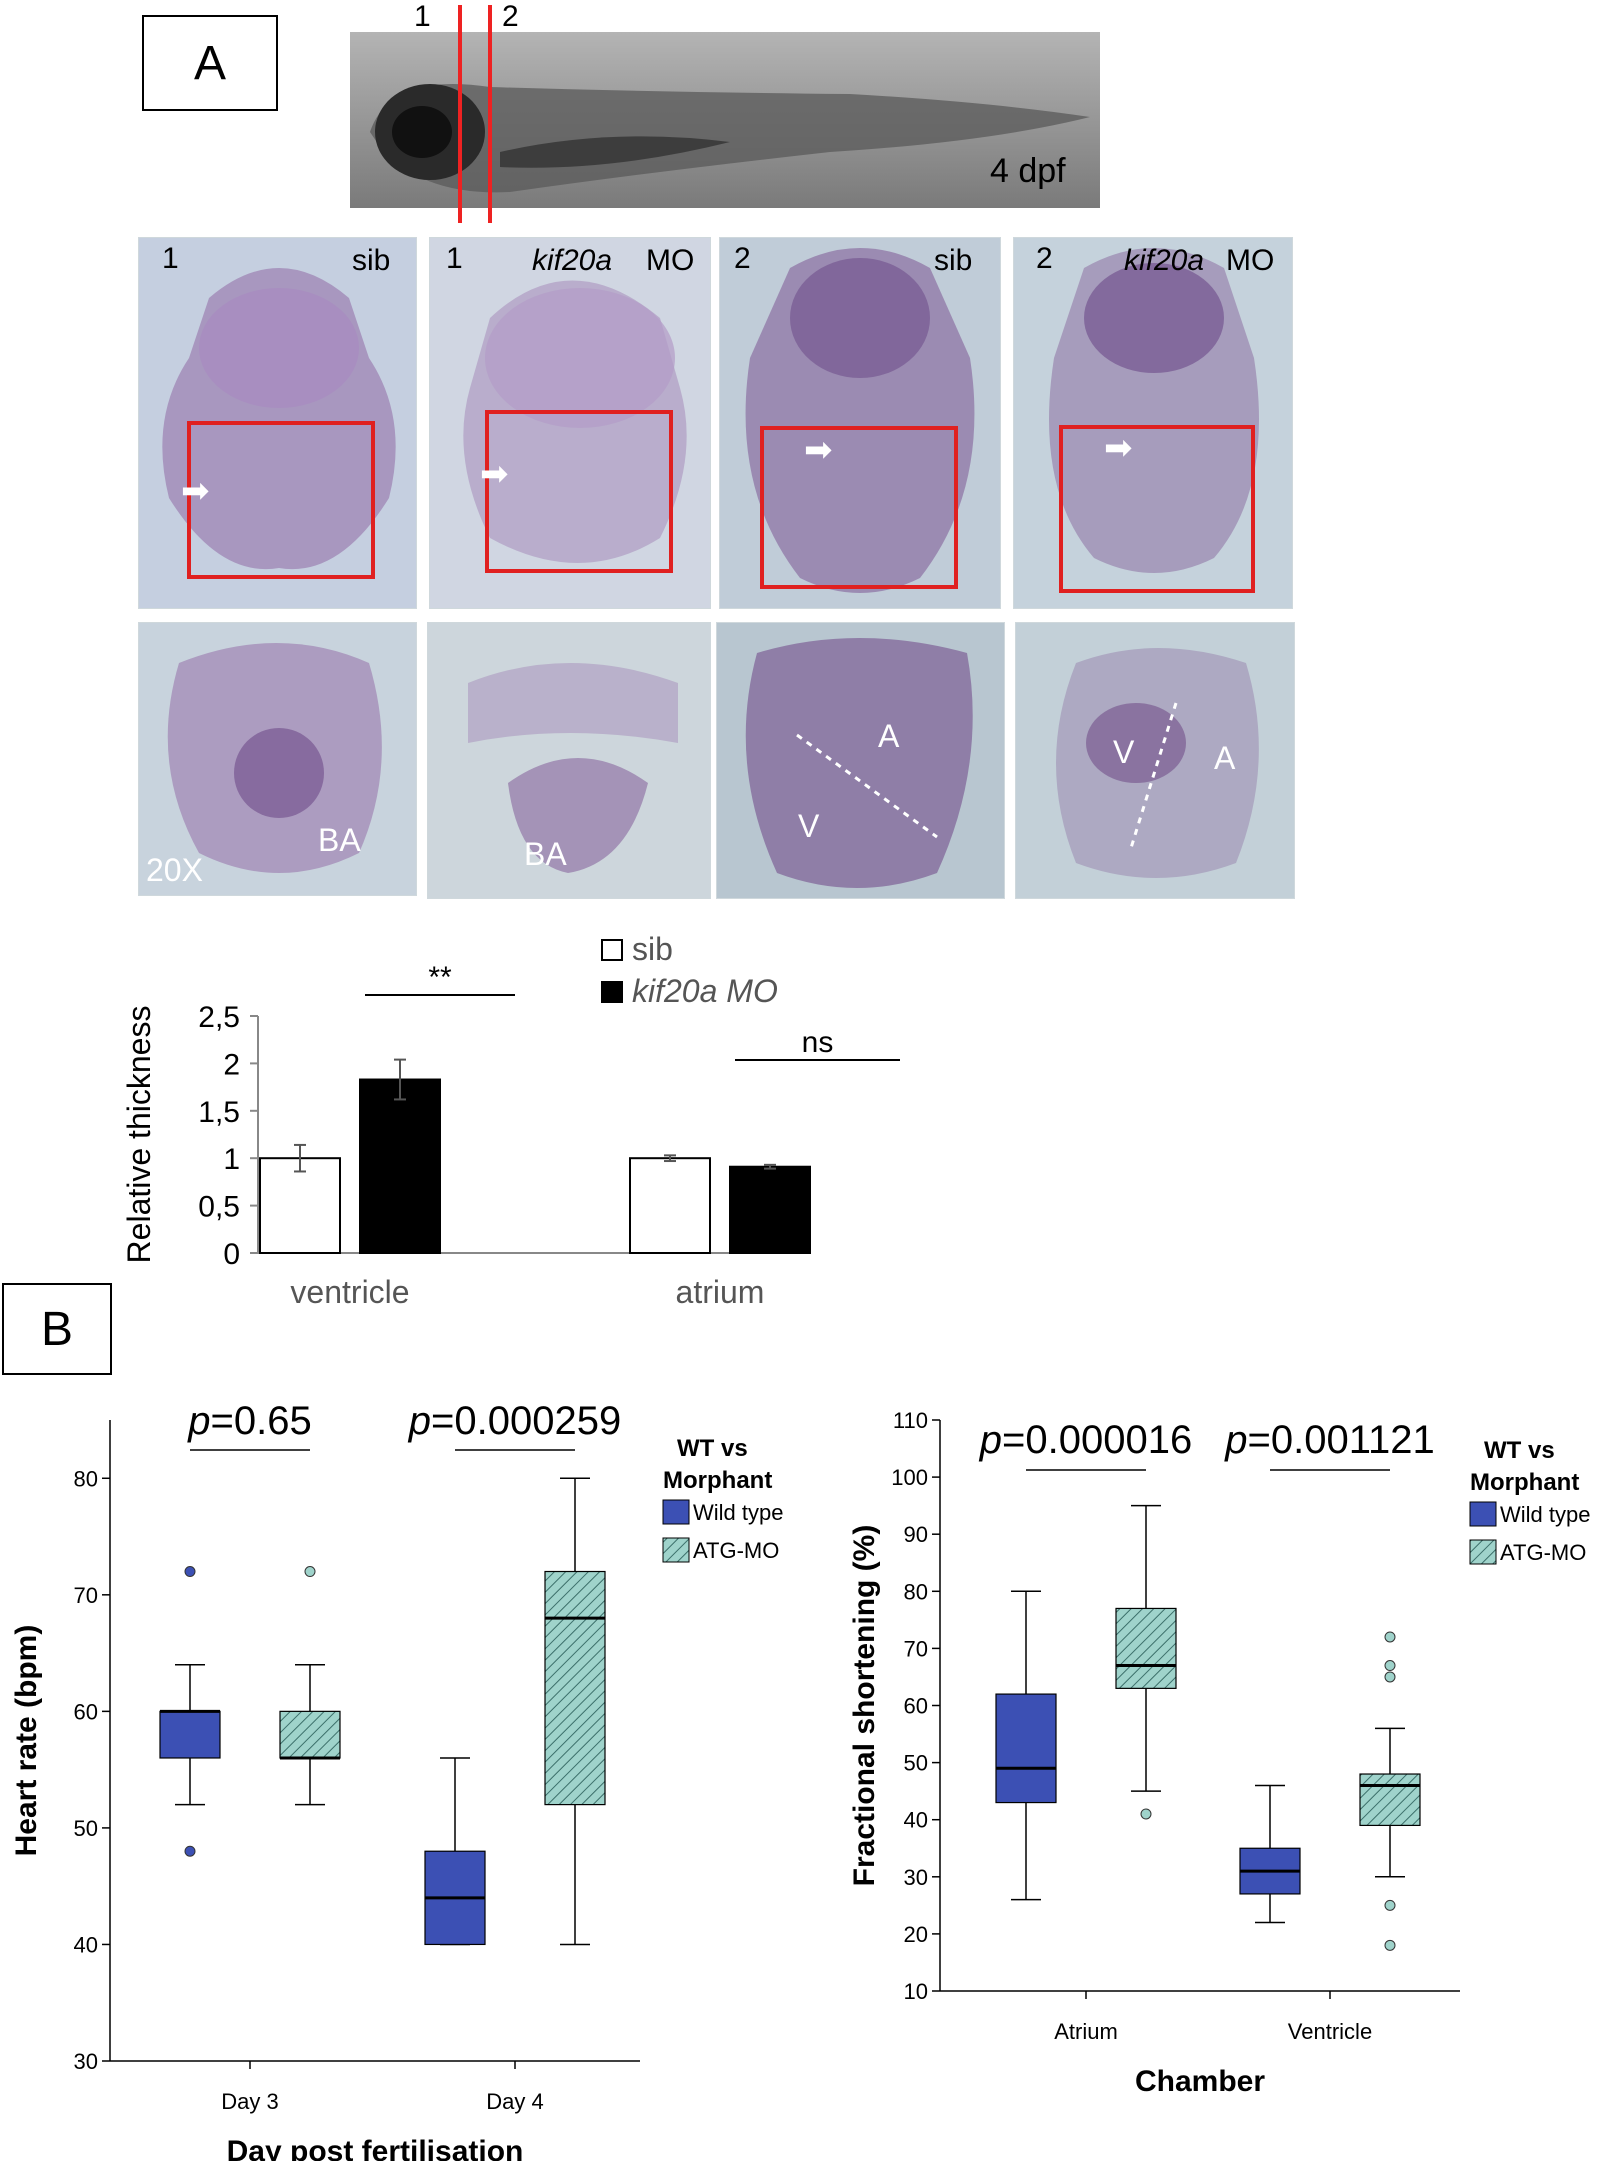 This screenshot has height=2161, width=1600. I want to click on x-axis-label: Day post fertilisation, so click(375, 2148).